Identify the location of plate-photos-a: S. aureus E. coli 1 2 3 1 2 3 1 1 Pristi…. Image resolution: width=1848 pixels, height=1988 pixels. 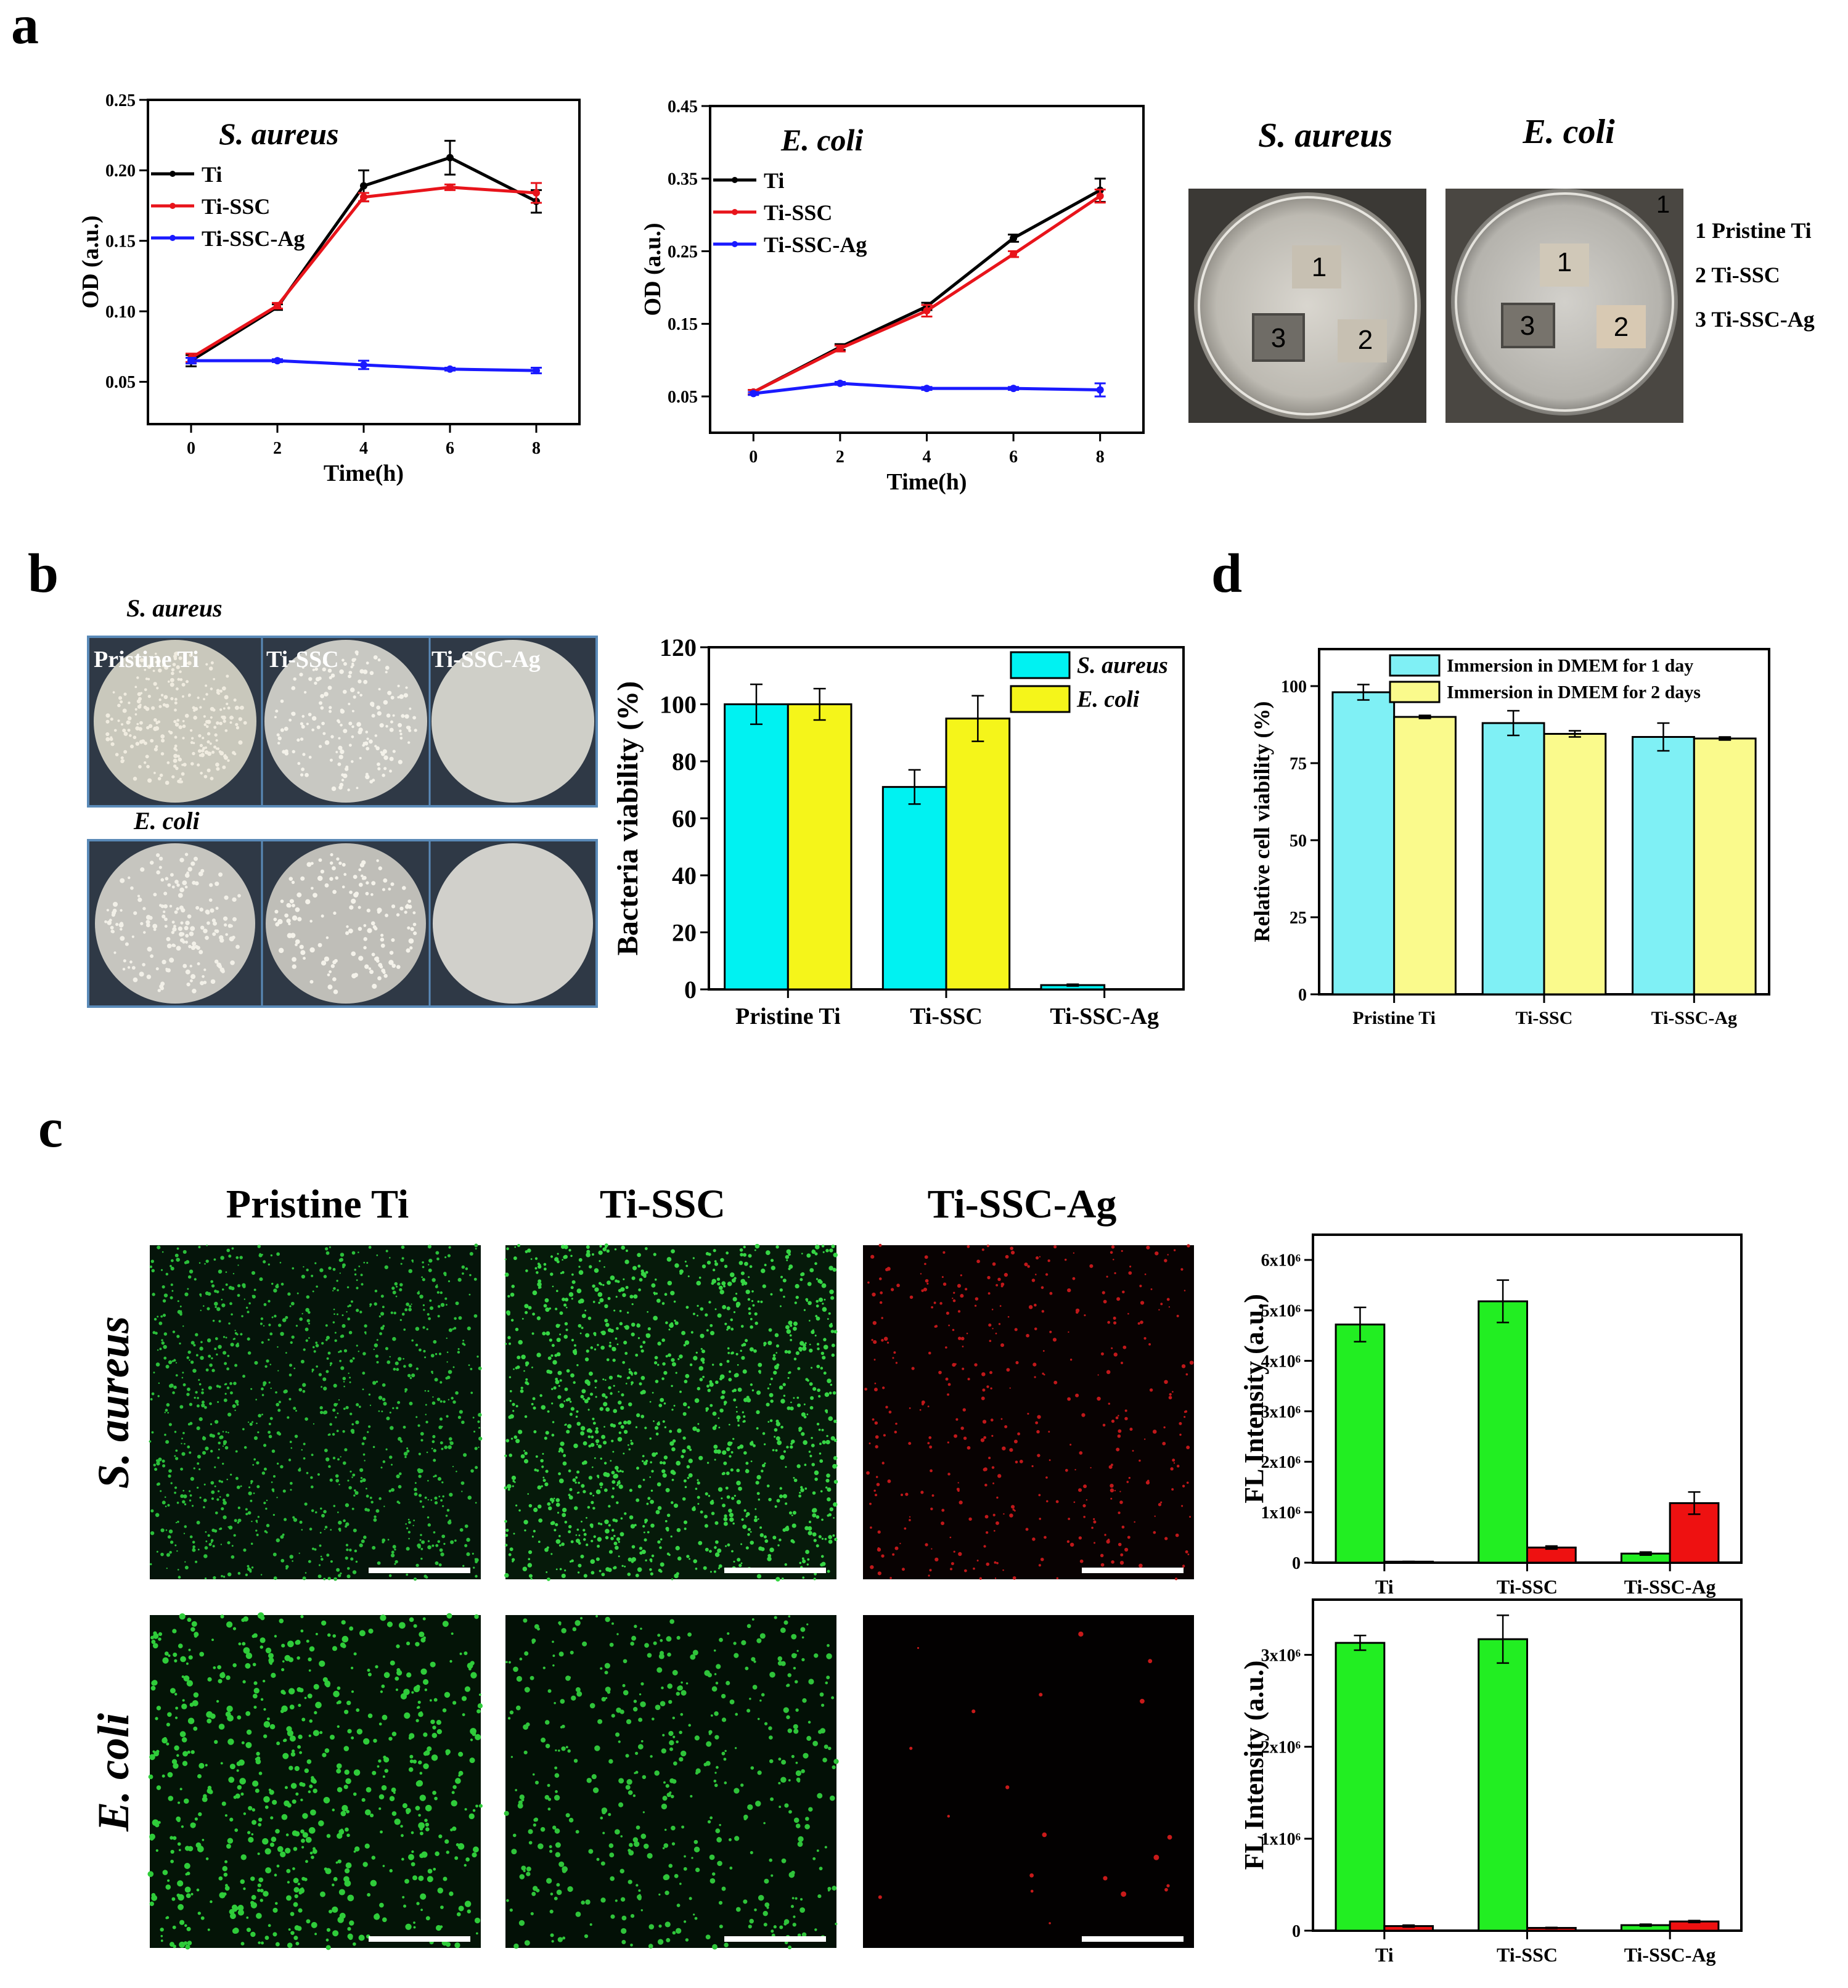
(1501, 268).